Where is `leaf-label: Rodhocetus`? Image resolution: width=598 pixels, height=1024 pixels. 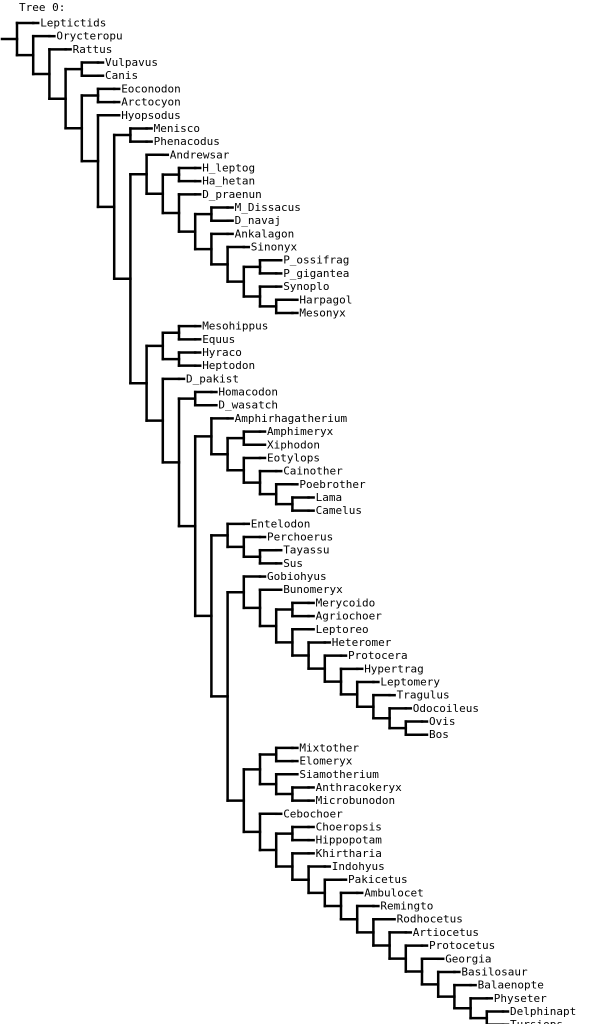 leaf-label: Rodhocetus is located at coordinates (430, 919).